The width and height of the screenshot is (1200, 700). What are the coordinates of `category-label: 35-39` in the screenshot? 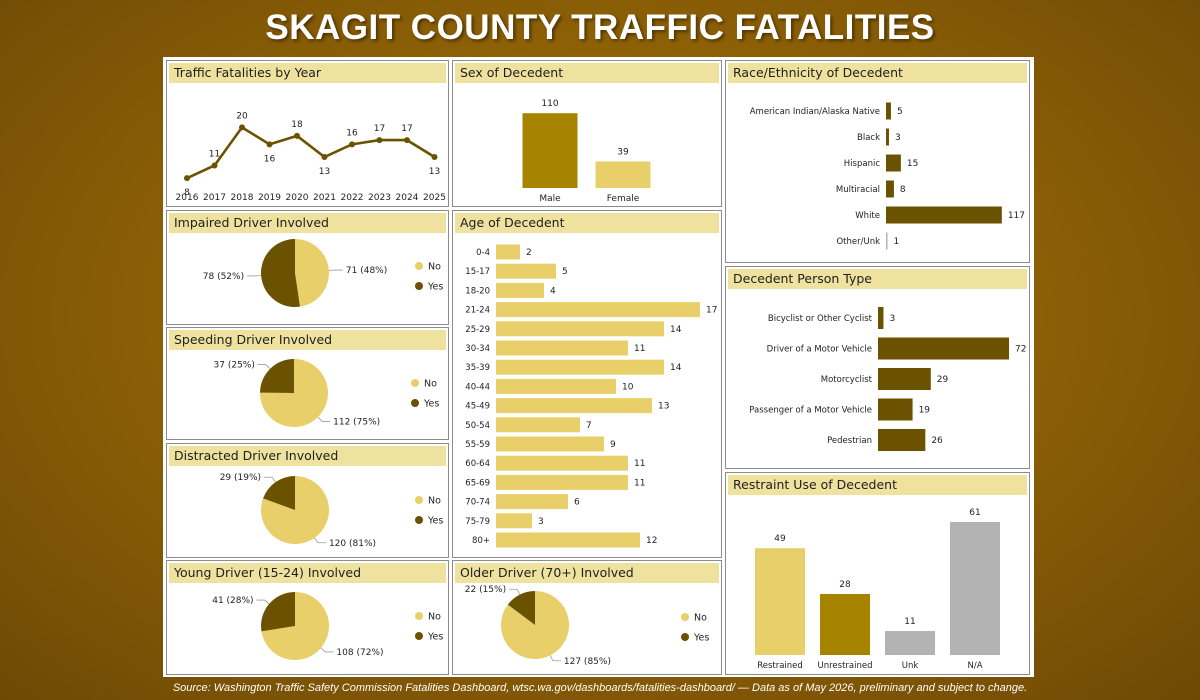 It's located at (477, 368).